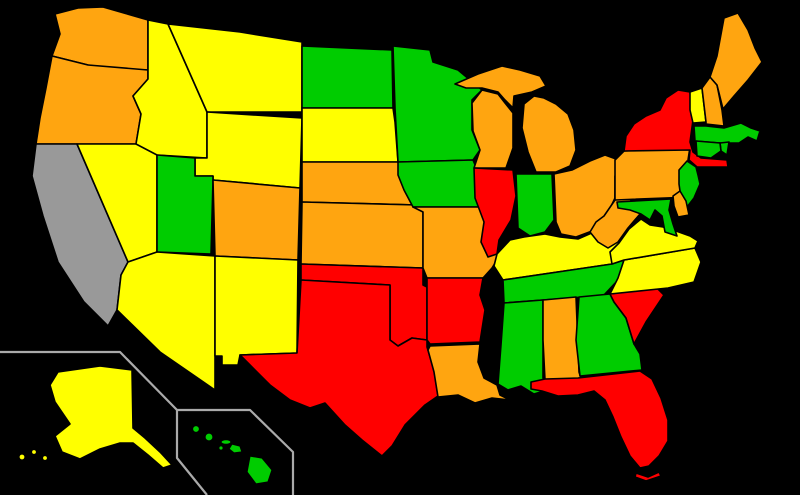 This screenshot has height=495, width=800. What do you see at coordinates (256, 220) in the screenshot?
I see `state-colorado` at bounding box center [256, 220].